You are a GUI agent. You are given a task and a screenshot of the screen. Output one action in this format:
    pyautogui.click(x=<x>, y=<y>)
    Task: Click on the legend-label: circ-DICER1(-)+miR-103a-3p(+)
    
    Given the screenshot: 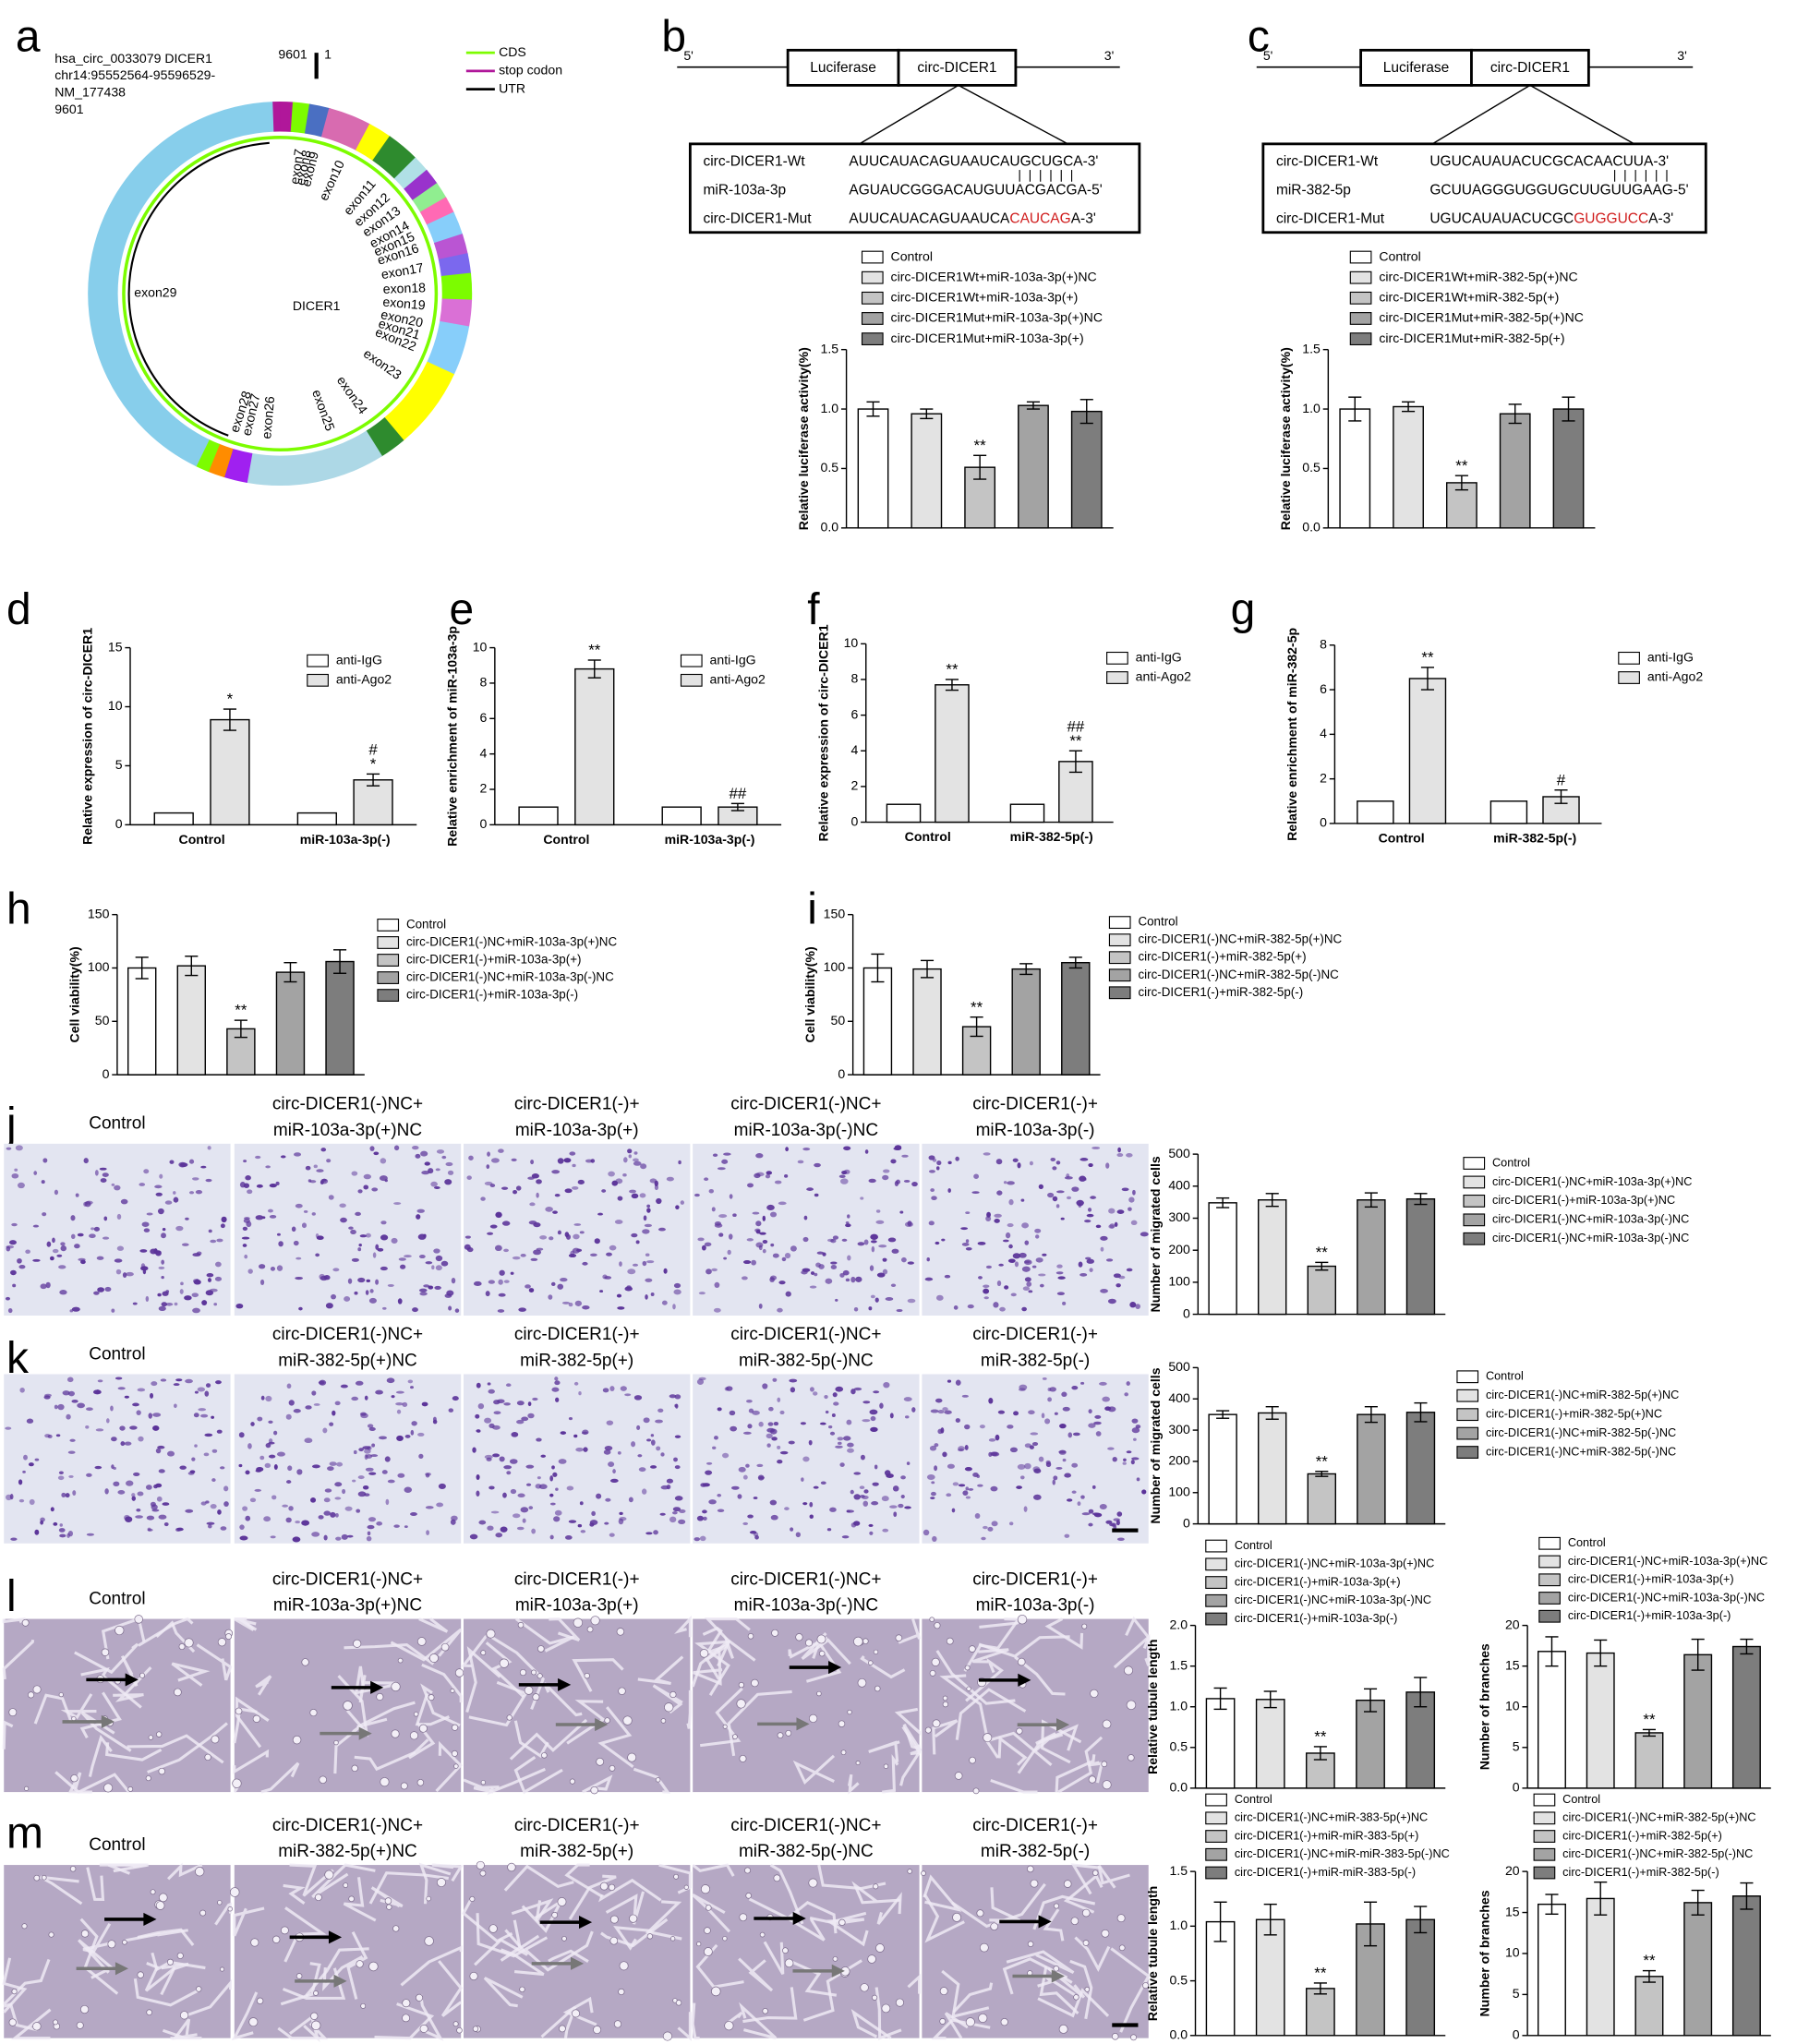 What is the action you would take?
    pyautogui.click(x=1318, y=1582)
    